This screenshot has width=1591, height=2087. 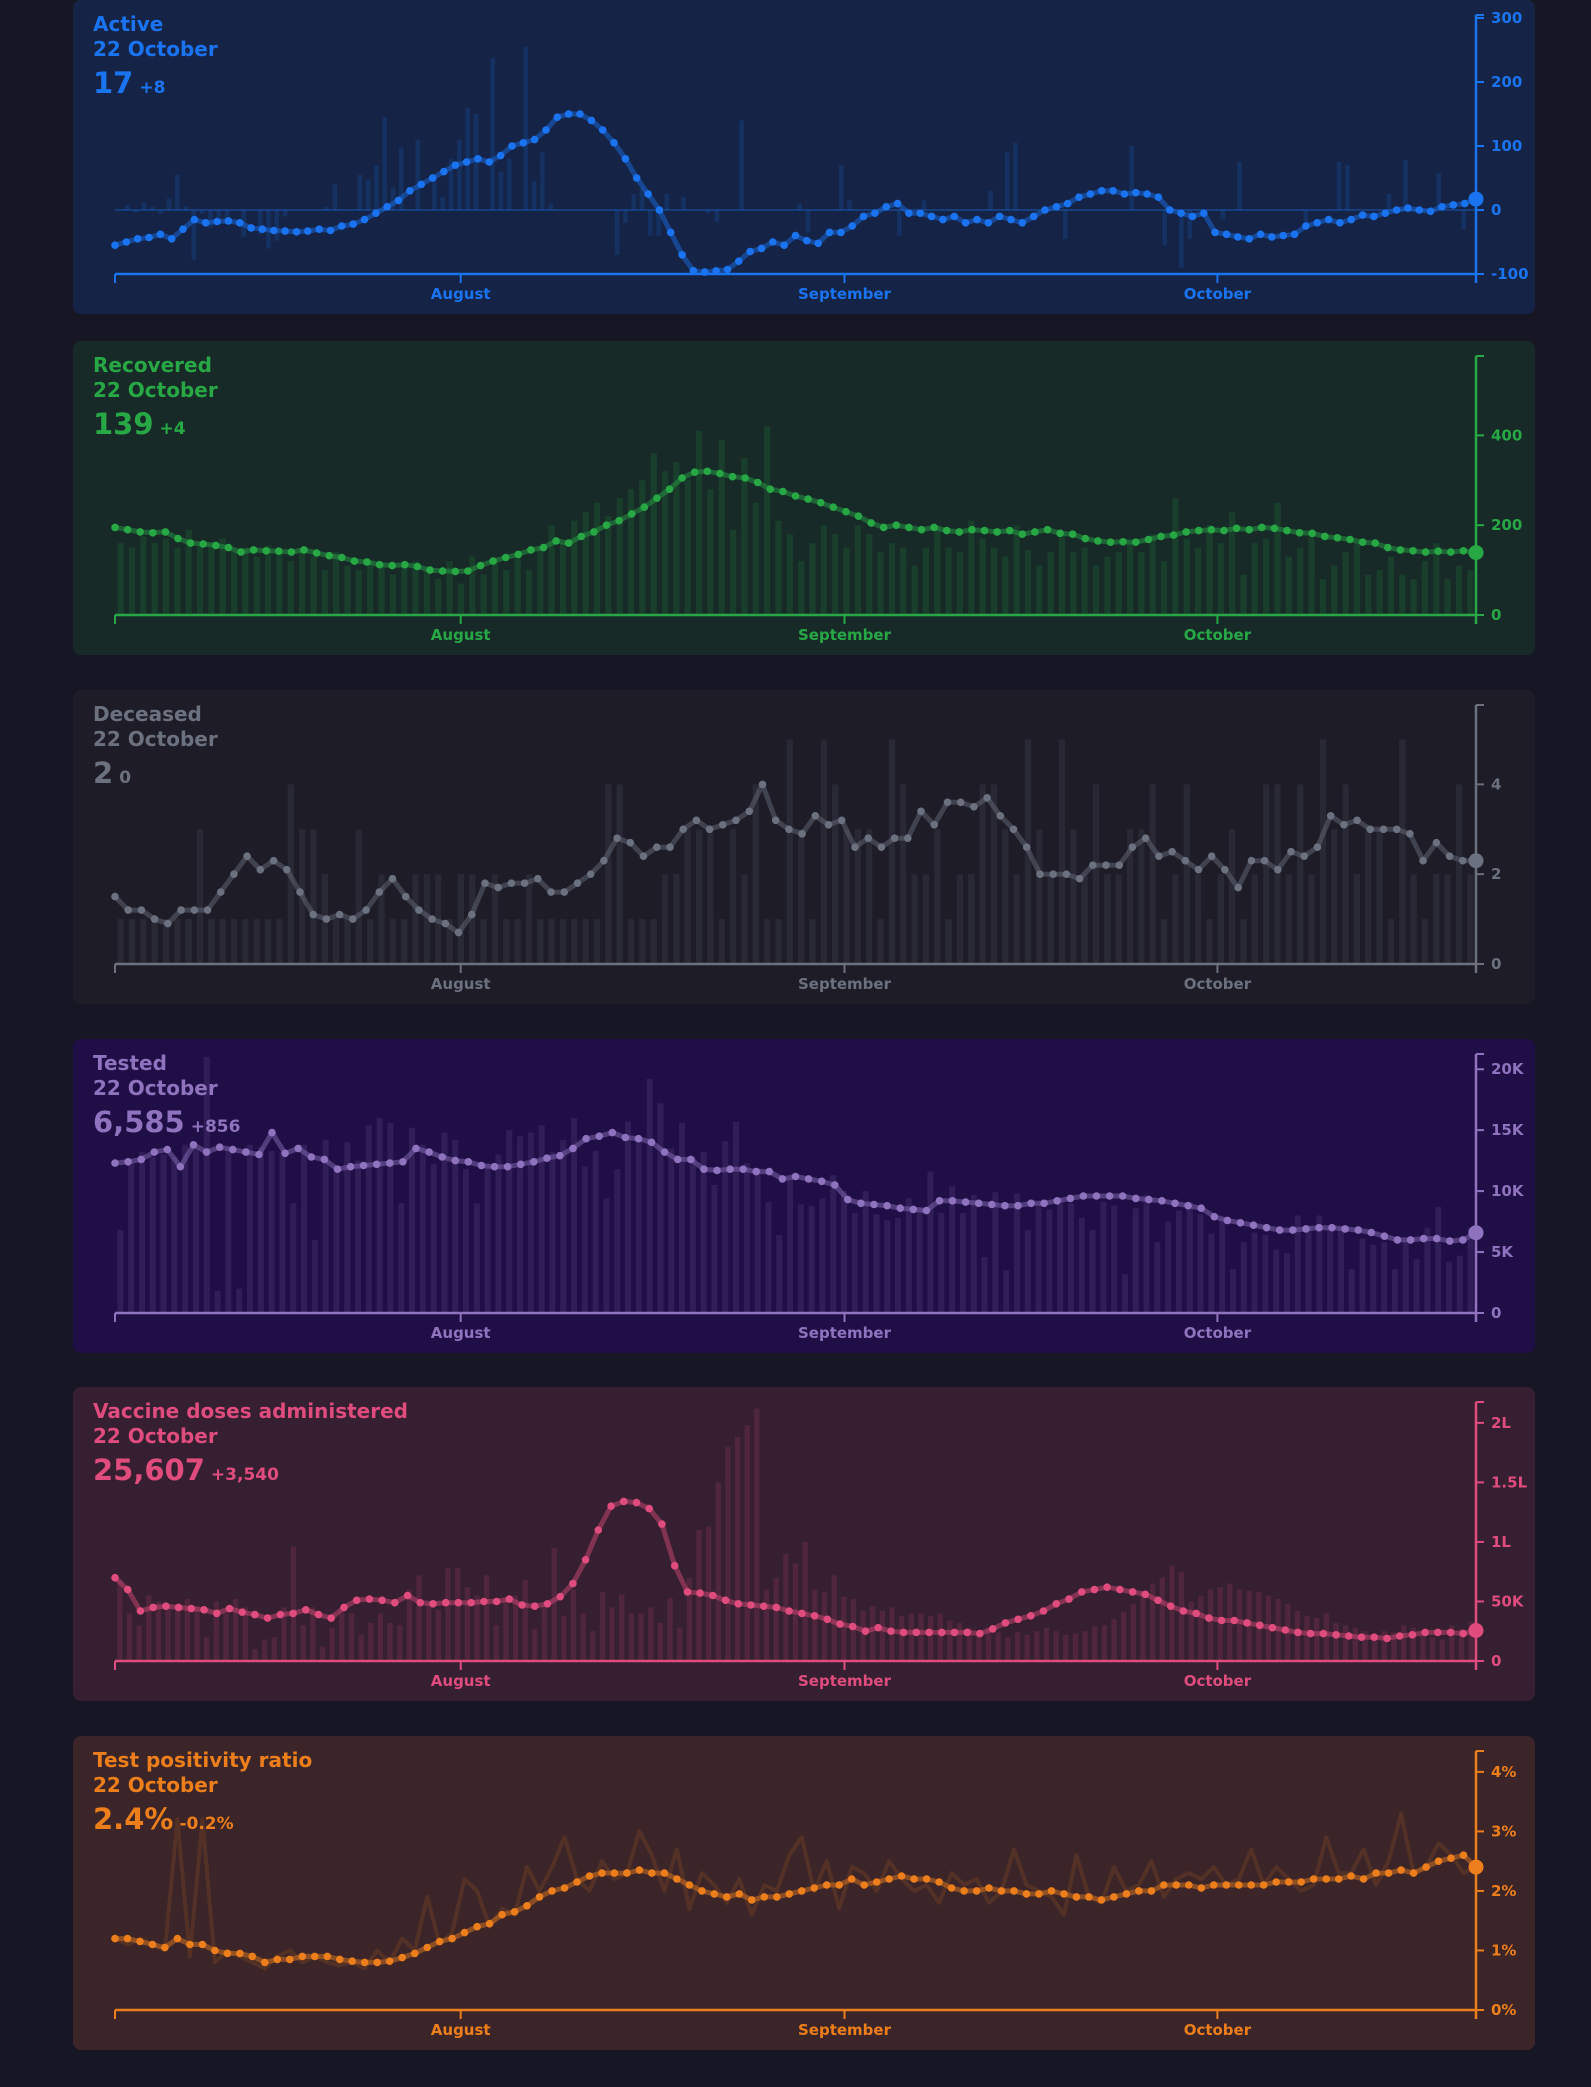 I want to click on x-tick-label: September, so click(x=845, y=294).